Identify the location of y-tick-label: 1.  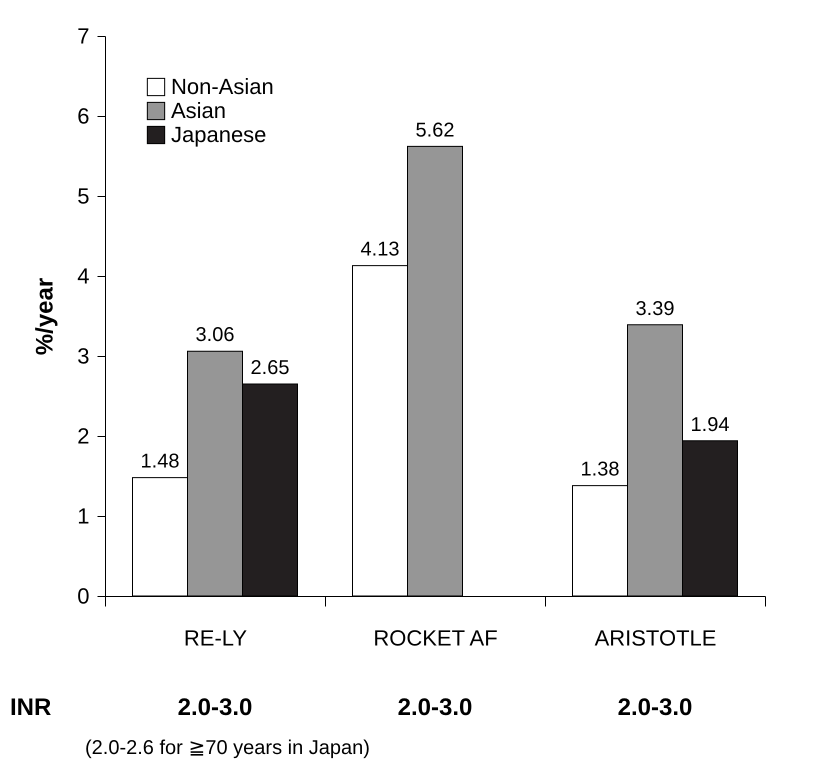
(83, 516).